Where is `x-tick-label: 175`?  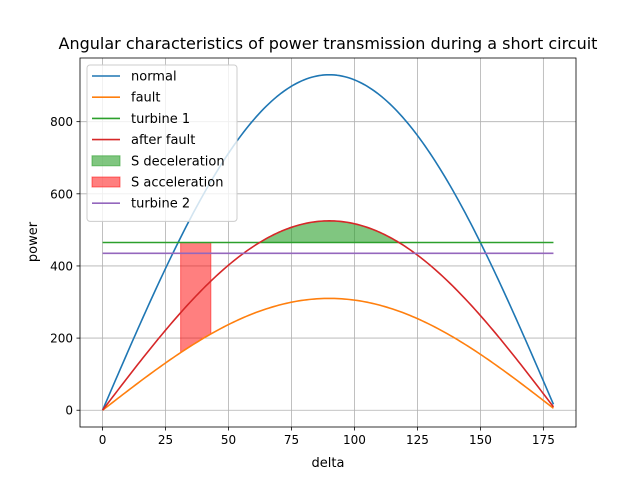 x-tick-label: 175 is located at coordinates (543, 440).